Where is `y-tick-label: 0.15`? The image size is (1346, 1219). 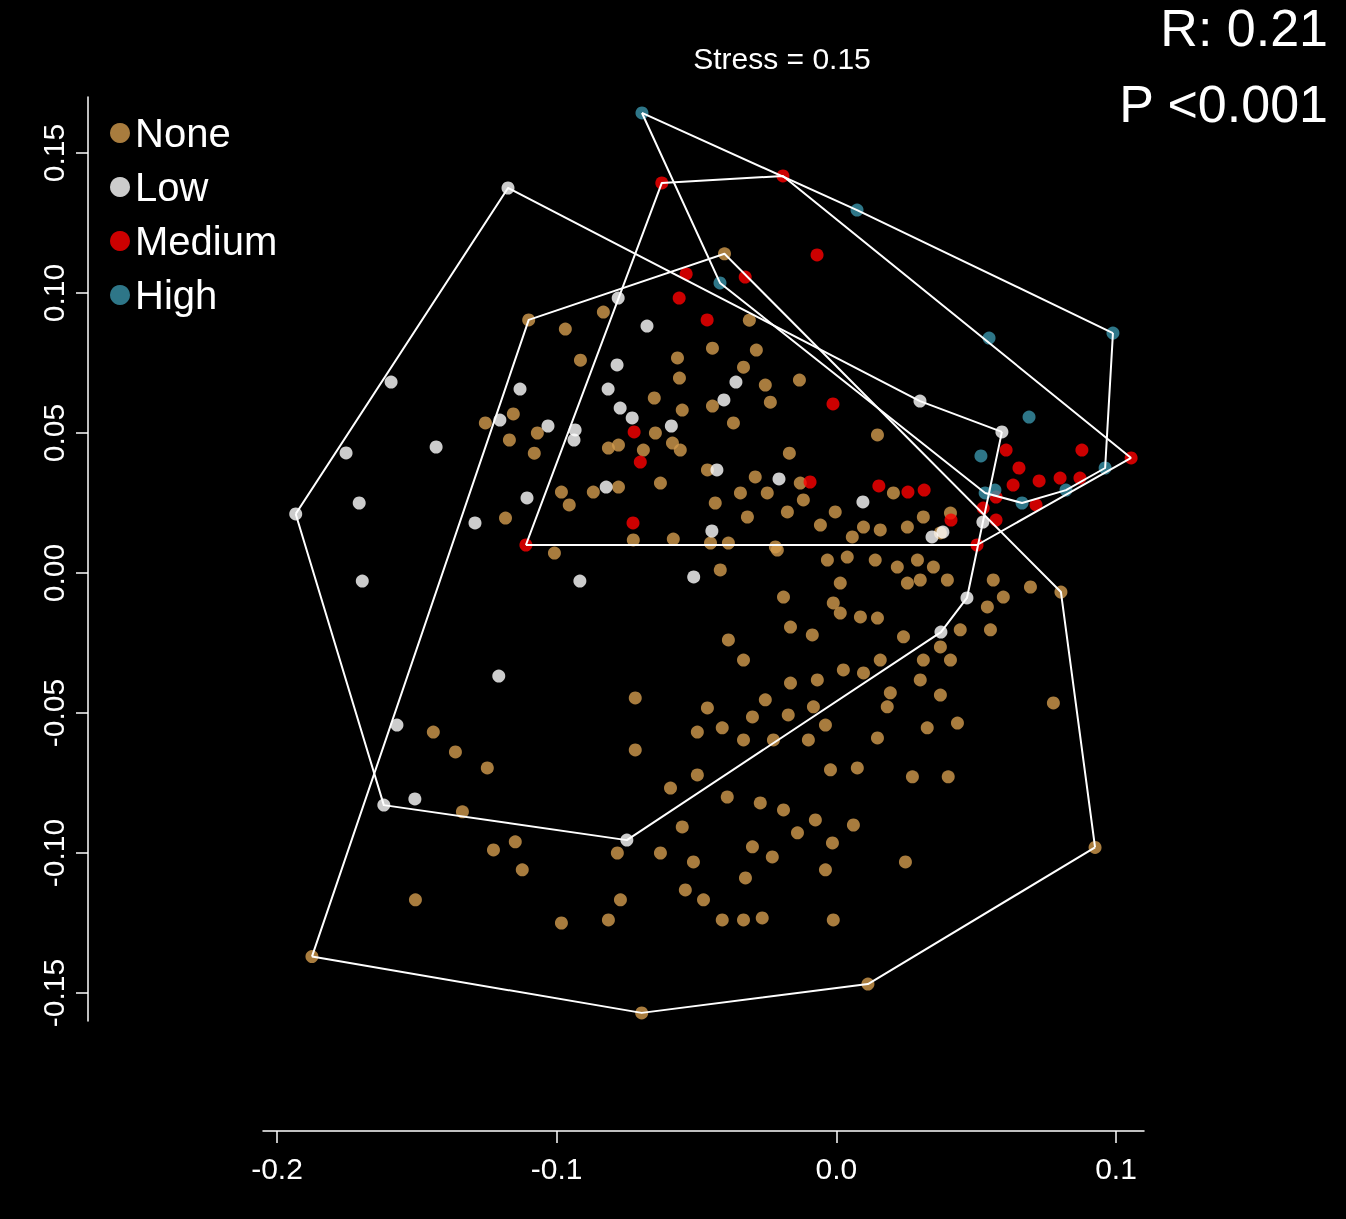
y-tick-label: 0.15 is located at coordinates (53, 153).